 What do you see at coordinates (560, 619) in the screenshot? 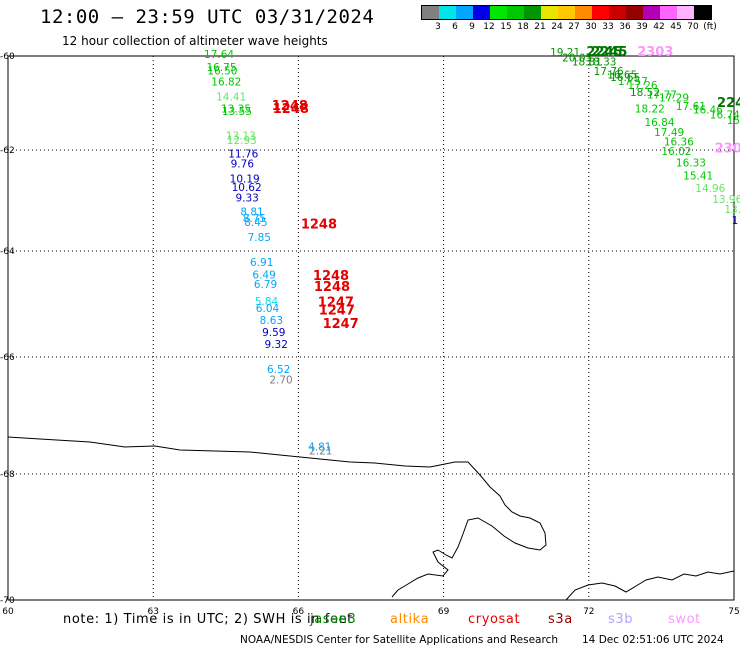
I see `satellite-s3a: s3a` at bounding box center [560, 619].